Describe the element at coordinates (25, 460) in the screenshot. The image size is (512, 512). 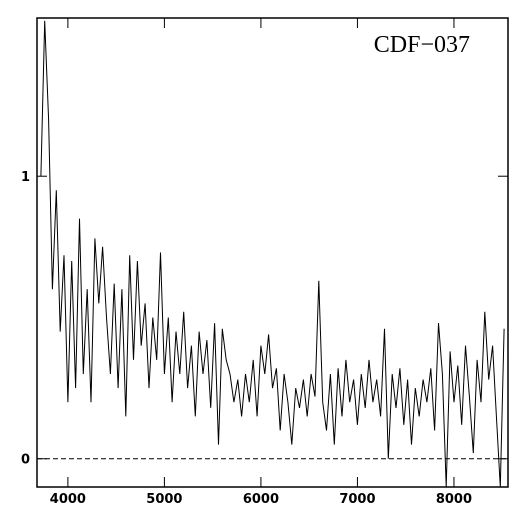
I see `y-tick-label: 0` at that location.